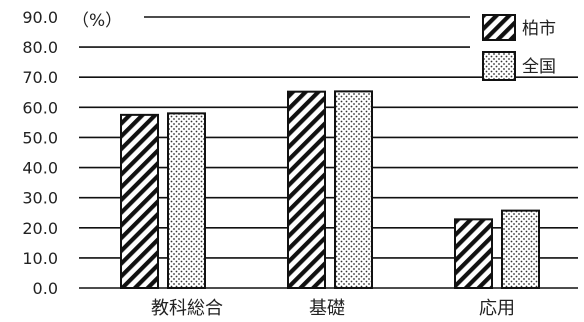 This screenshot has width=584, height=322. Describe the element at coordinates (40, 107) in the screenshot. I see `y-tick-label: 60.0` at that location.